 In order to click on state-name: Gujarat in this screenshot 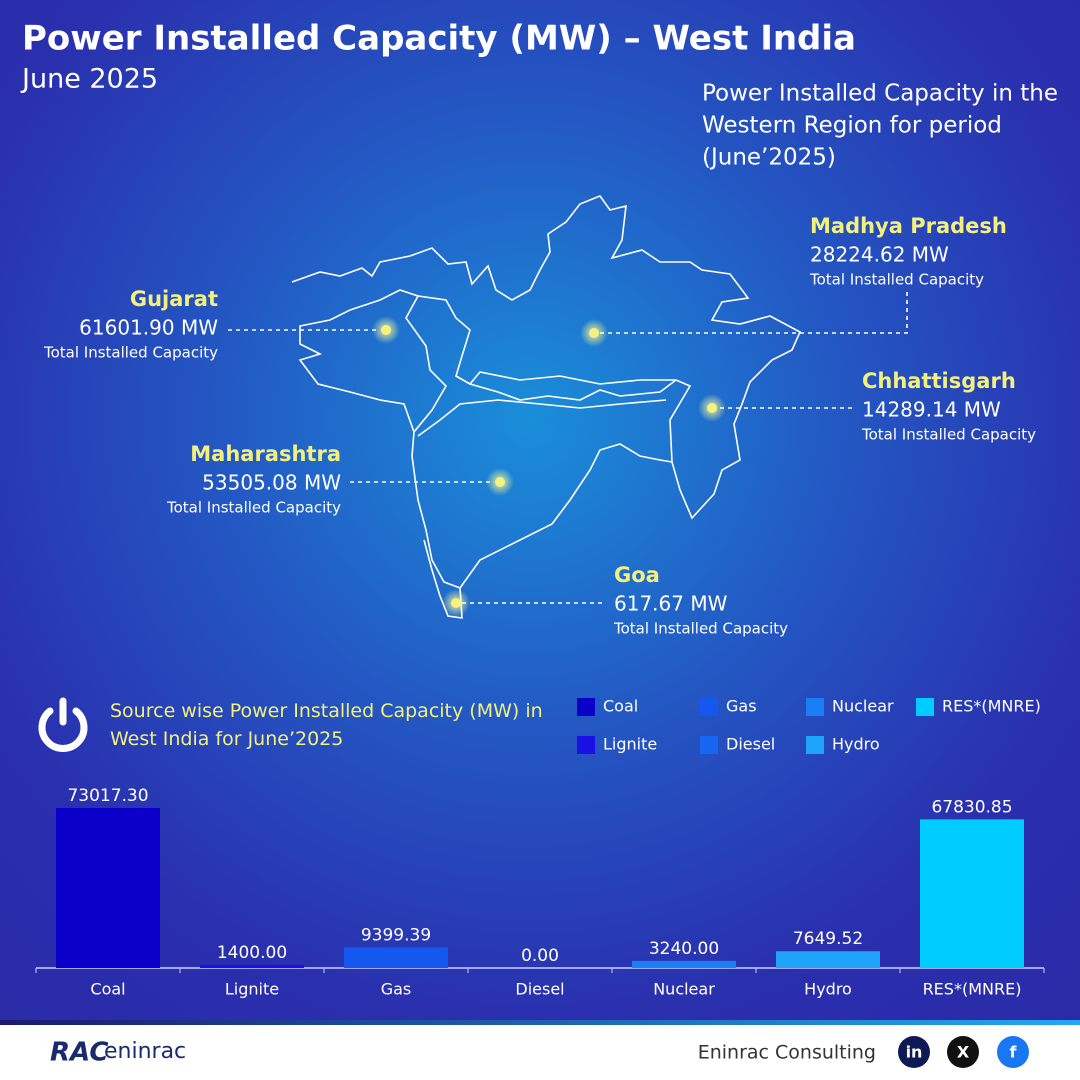, I will do `click(174, 299)`.